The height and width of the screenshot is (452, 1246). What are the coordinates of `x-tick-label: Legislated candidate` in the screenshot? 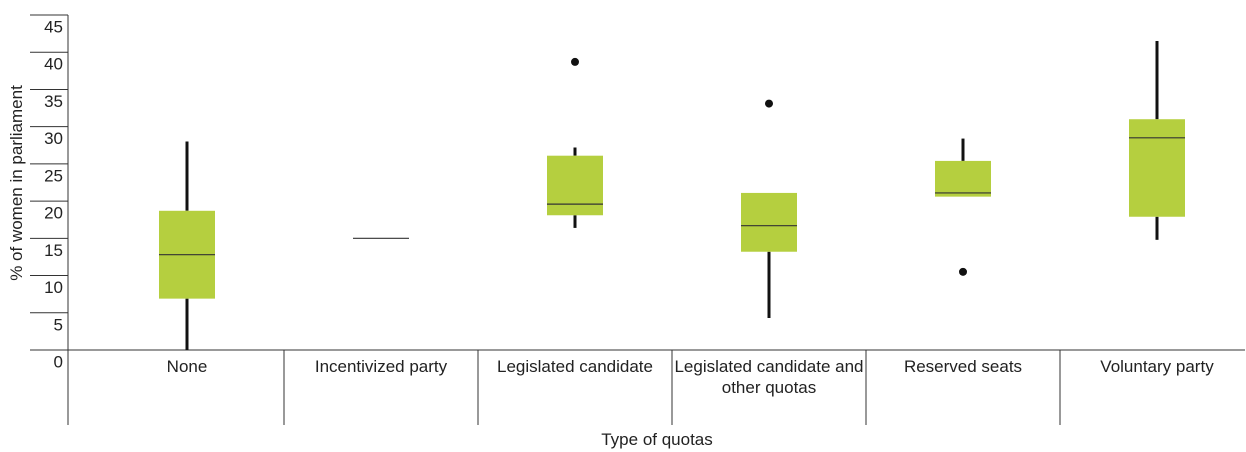 It's located at (575, 366).